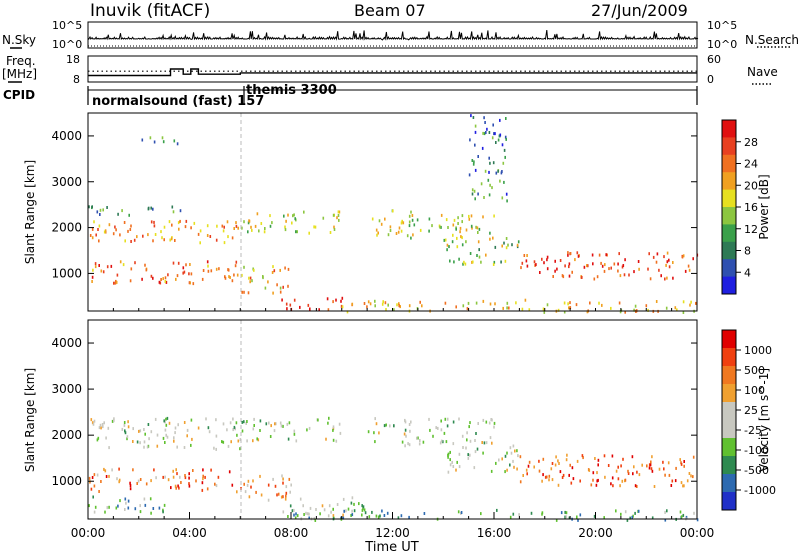 This screenshot has height=554, width=800. I want to click on velocity-ytick-label-2: 3000, so click(66, 389).